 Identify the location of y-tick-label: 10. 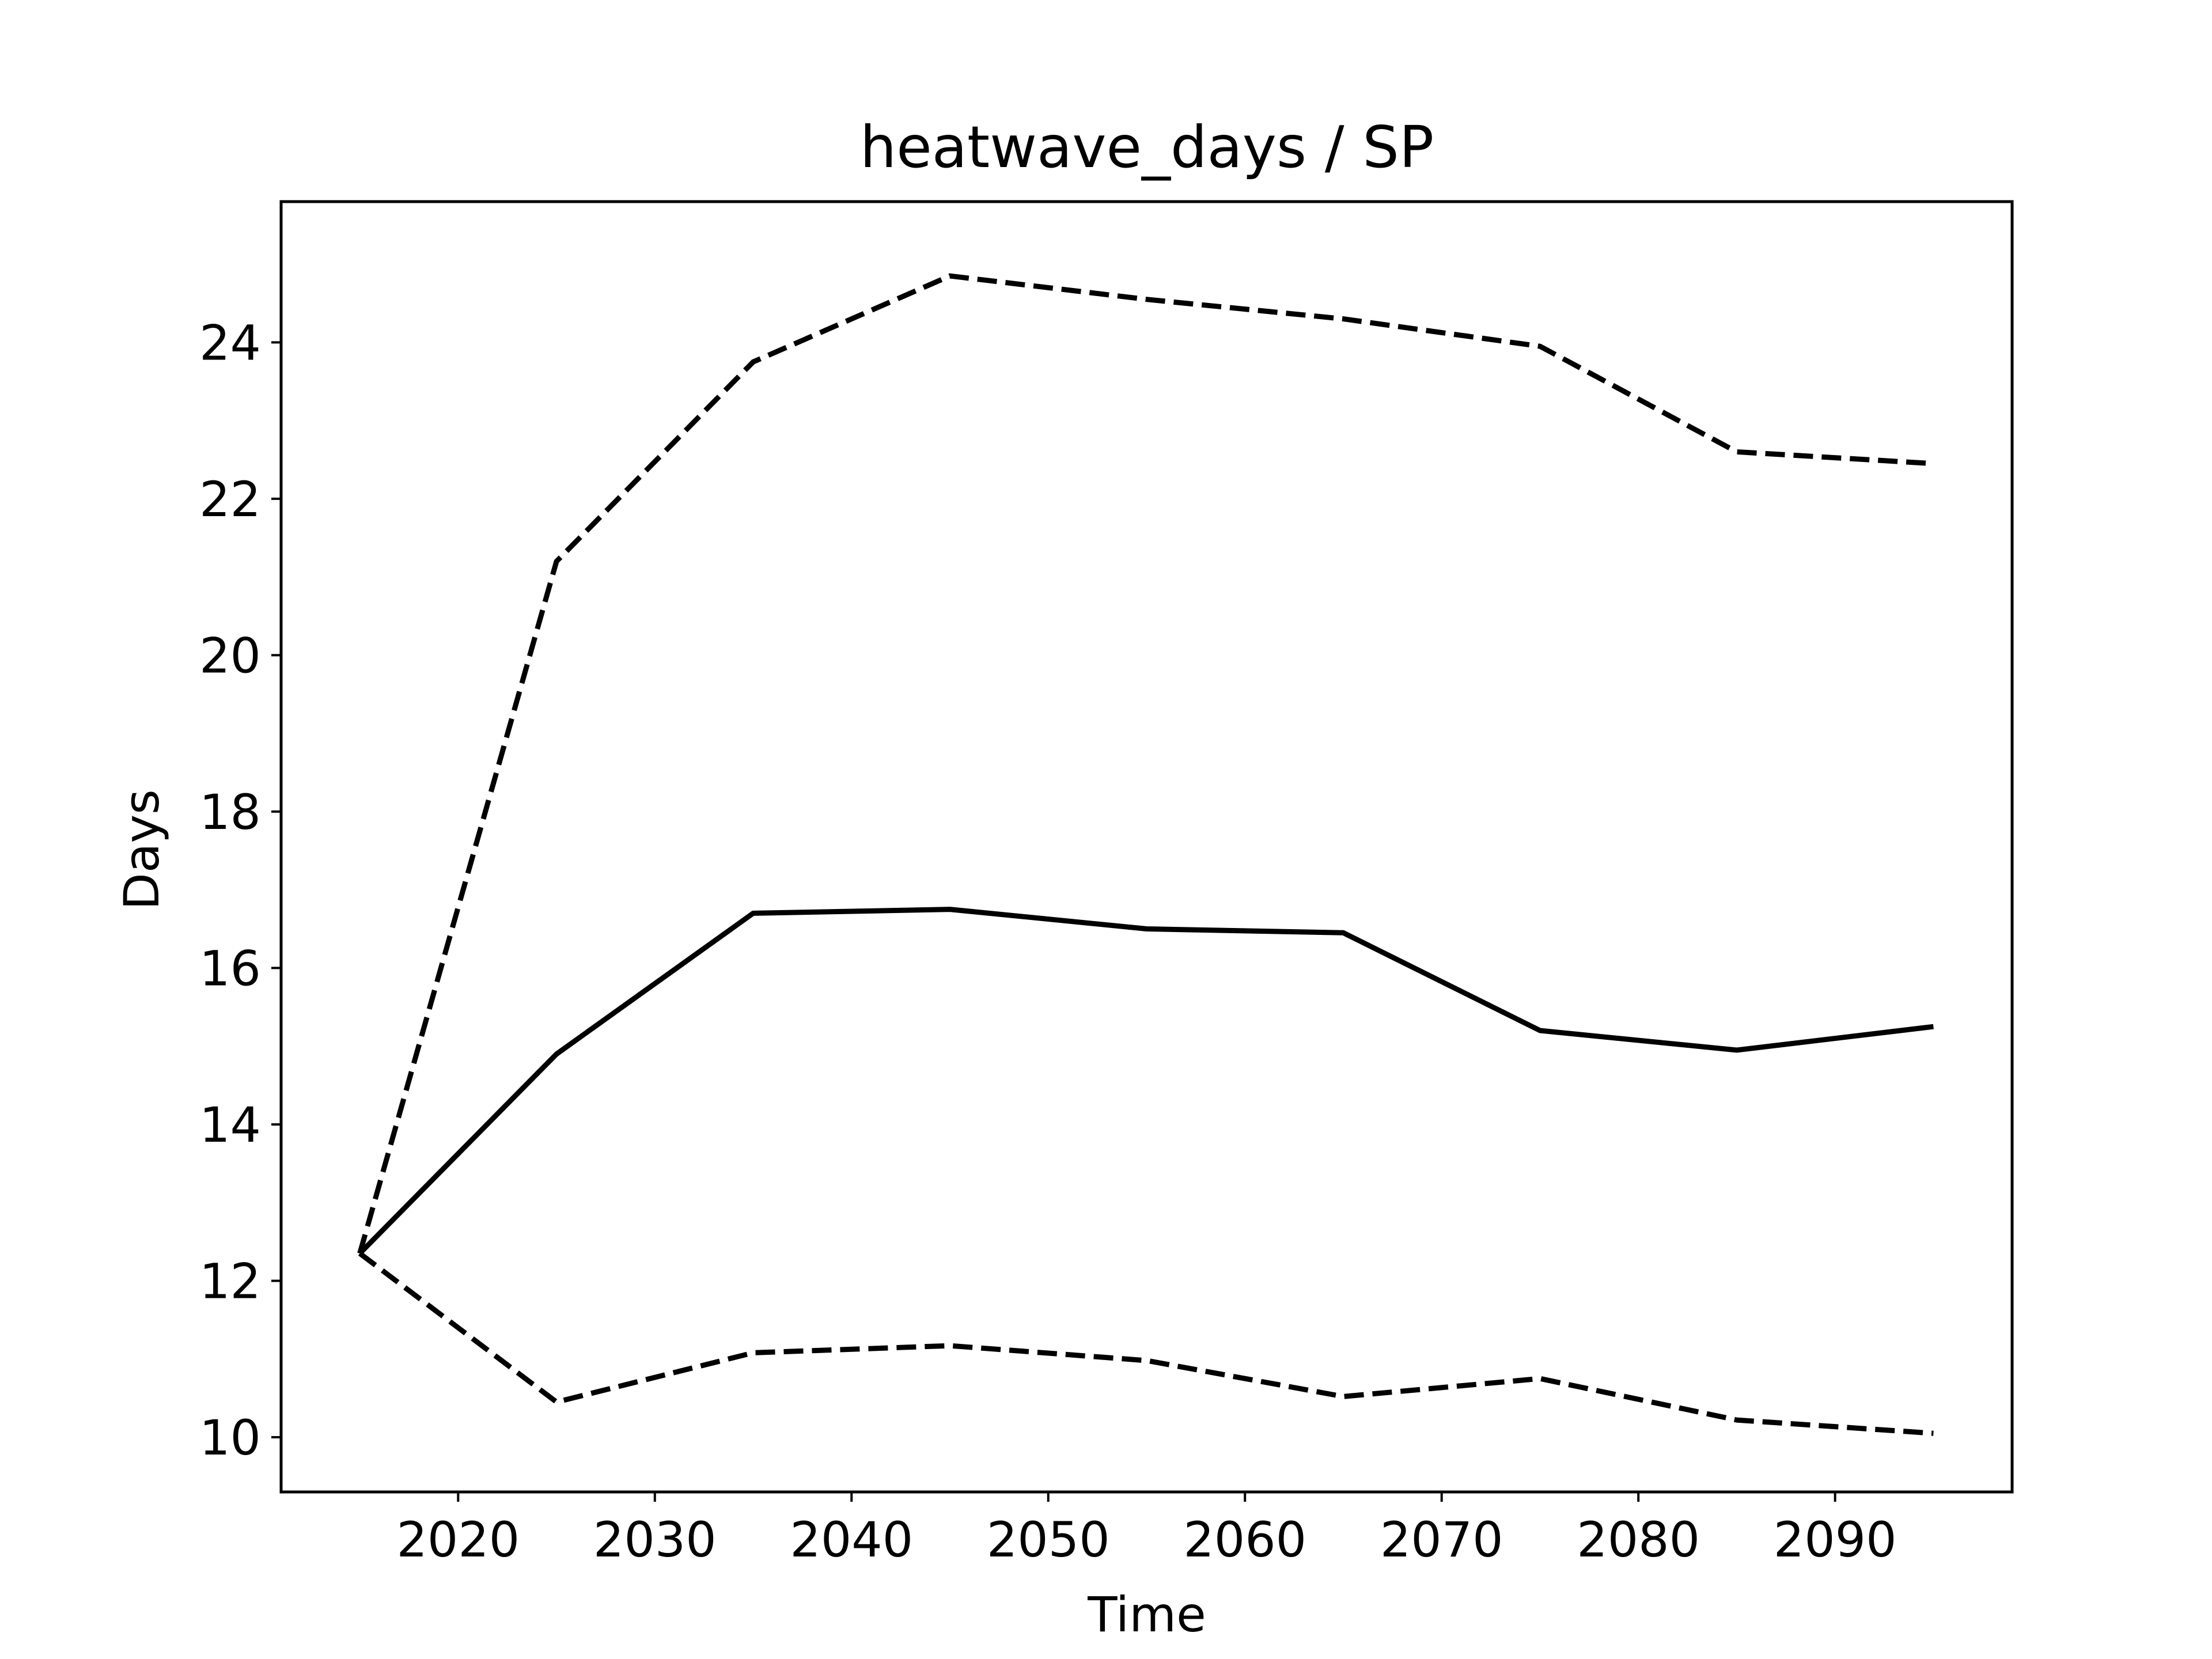
(230, 1438).